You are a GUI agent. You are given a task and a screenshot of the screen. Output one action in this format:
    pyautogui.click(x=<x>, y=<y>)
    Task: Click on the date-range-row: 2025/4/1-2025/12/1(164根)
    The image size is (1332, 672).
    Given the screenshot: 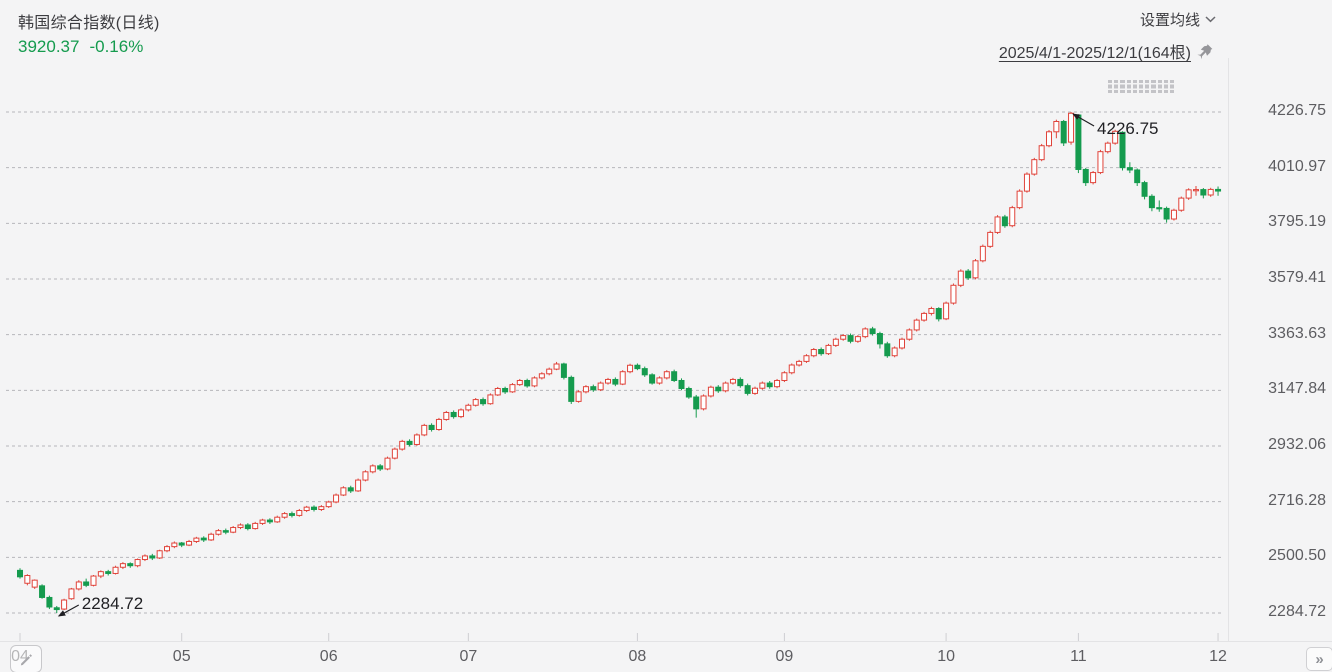 What is the action you would take?
    pyautogui.click(x=1106, y=51)
    